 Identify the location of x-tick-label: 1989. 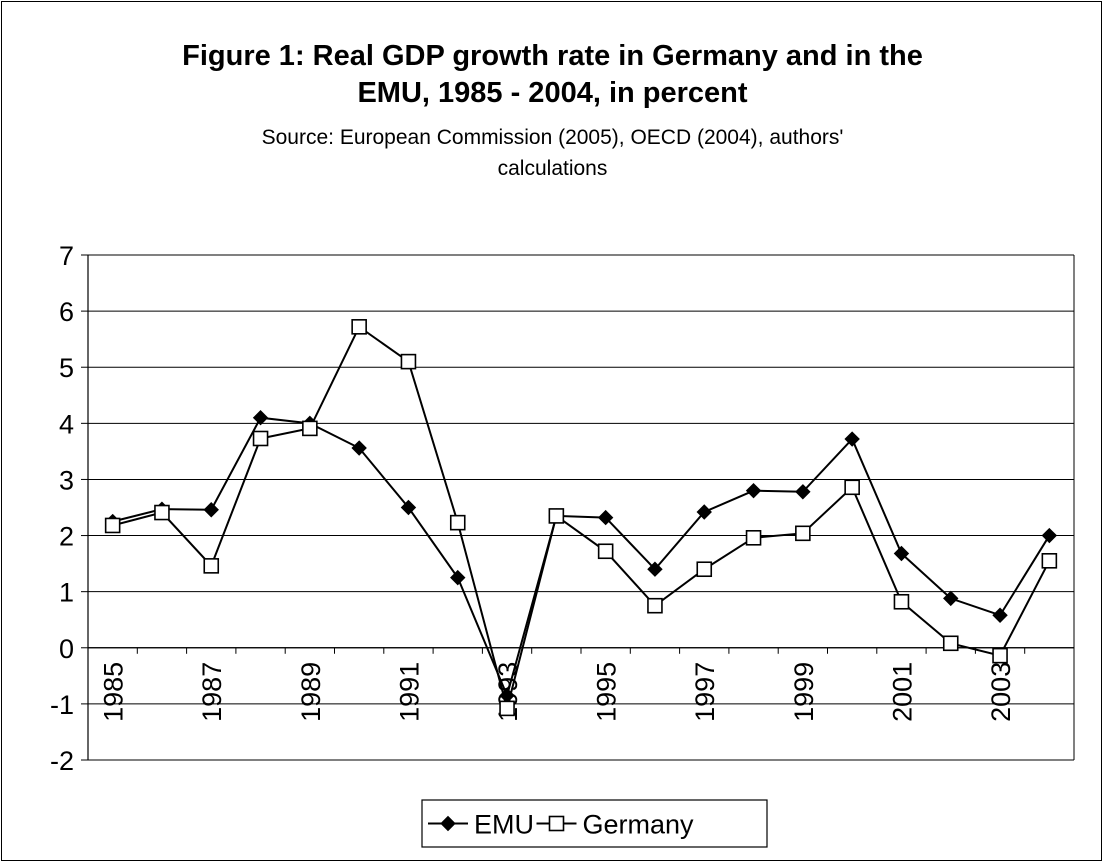
(311, 692).